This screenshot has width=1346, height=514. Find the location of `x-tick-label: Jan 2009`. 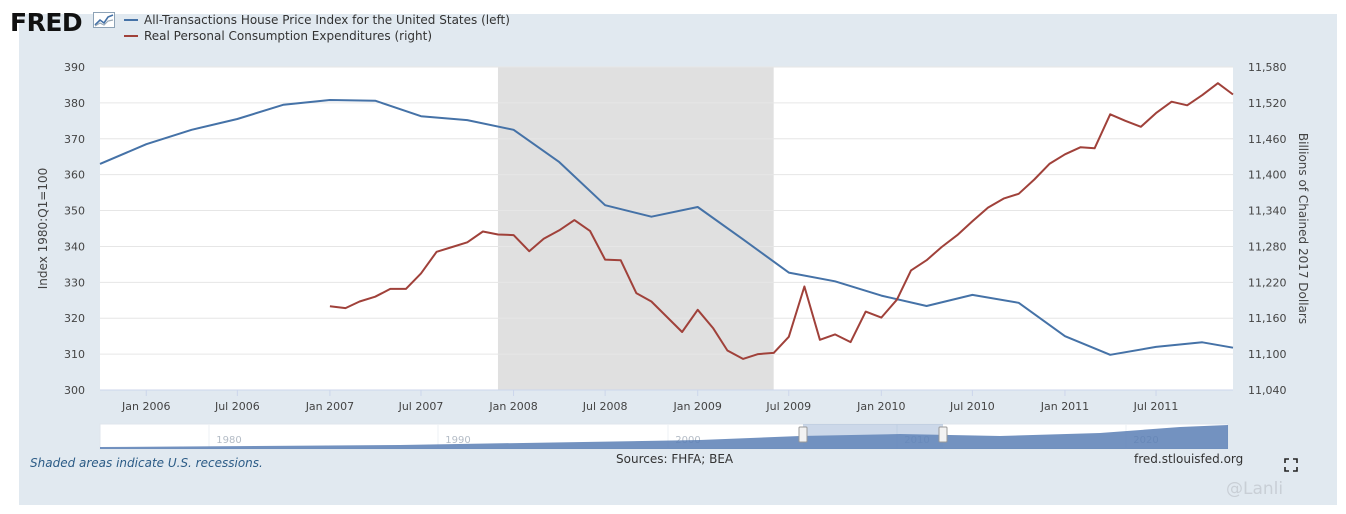

x-tick-label: Jan 2009 is located at coordinates (696, 406).